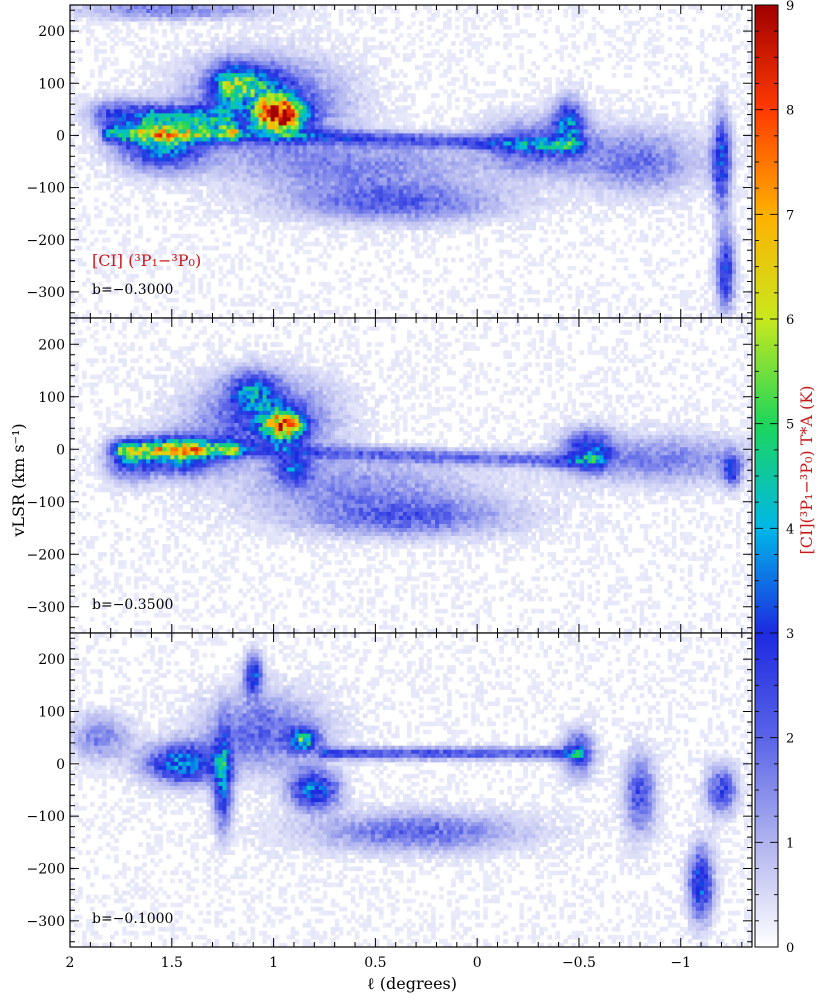 Image resolution: width=822 pixels, height=1001 pixels. What do you see at coordinates (146, 260) in the screenshot?
I see `line-transition-label: [CI] (³P₁−³P₀)` at bounding box center [146, 260].